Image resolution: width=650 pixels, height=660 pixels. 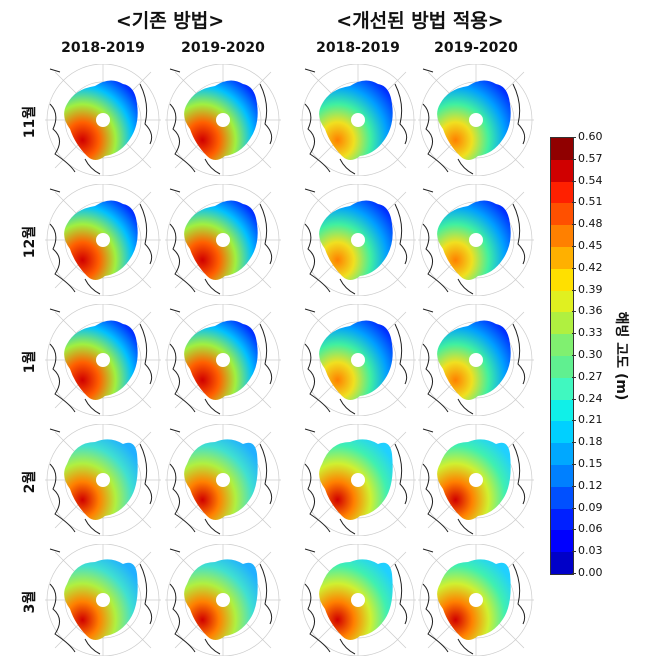 What do you see at coordinates (587, 180) in the screenshot?
I see `colorbar-tick: 0.54` at bounding box center [587, 180].